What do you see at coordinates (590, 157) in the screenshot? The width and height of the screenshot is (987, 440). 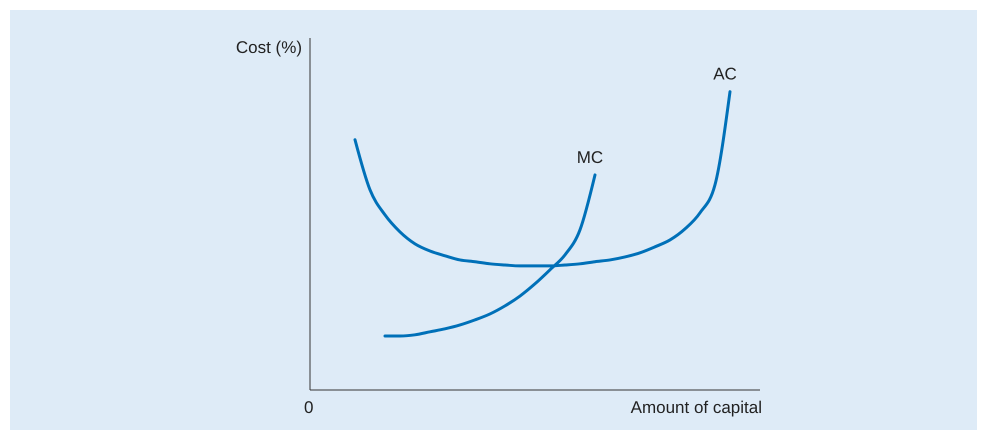 I see `series-label: MC` at bounding box center [590, 157].